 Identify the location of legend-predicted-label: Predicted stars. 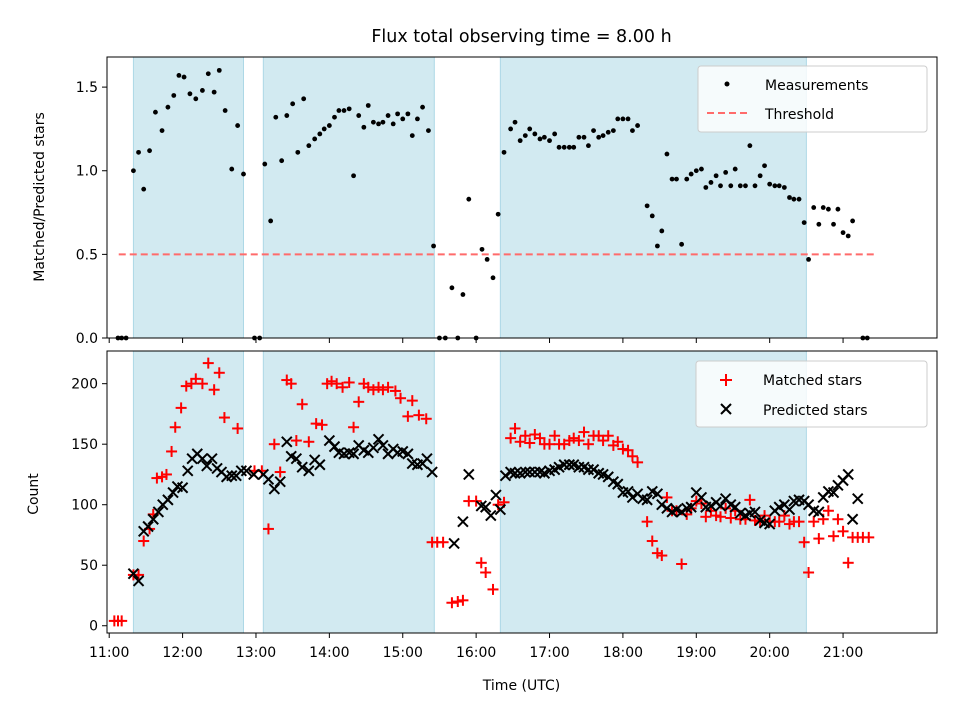
(815, 411).